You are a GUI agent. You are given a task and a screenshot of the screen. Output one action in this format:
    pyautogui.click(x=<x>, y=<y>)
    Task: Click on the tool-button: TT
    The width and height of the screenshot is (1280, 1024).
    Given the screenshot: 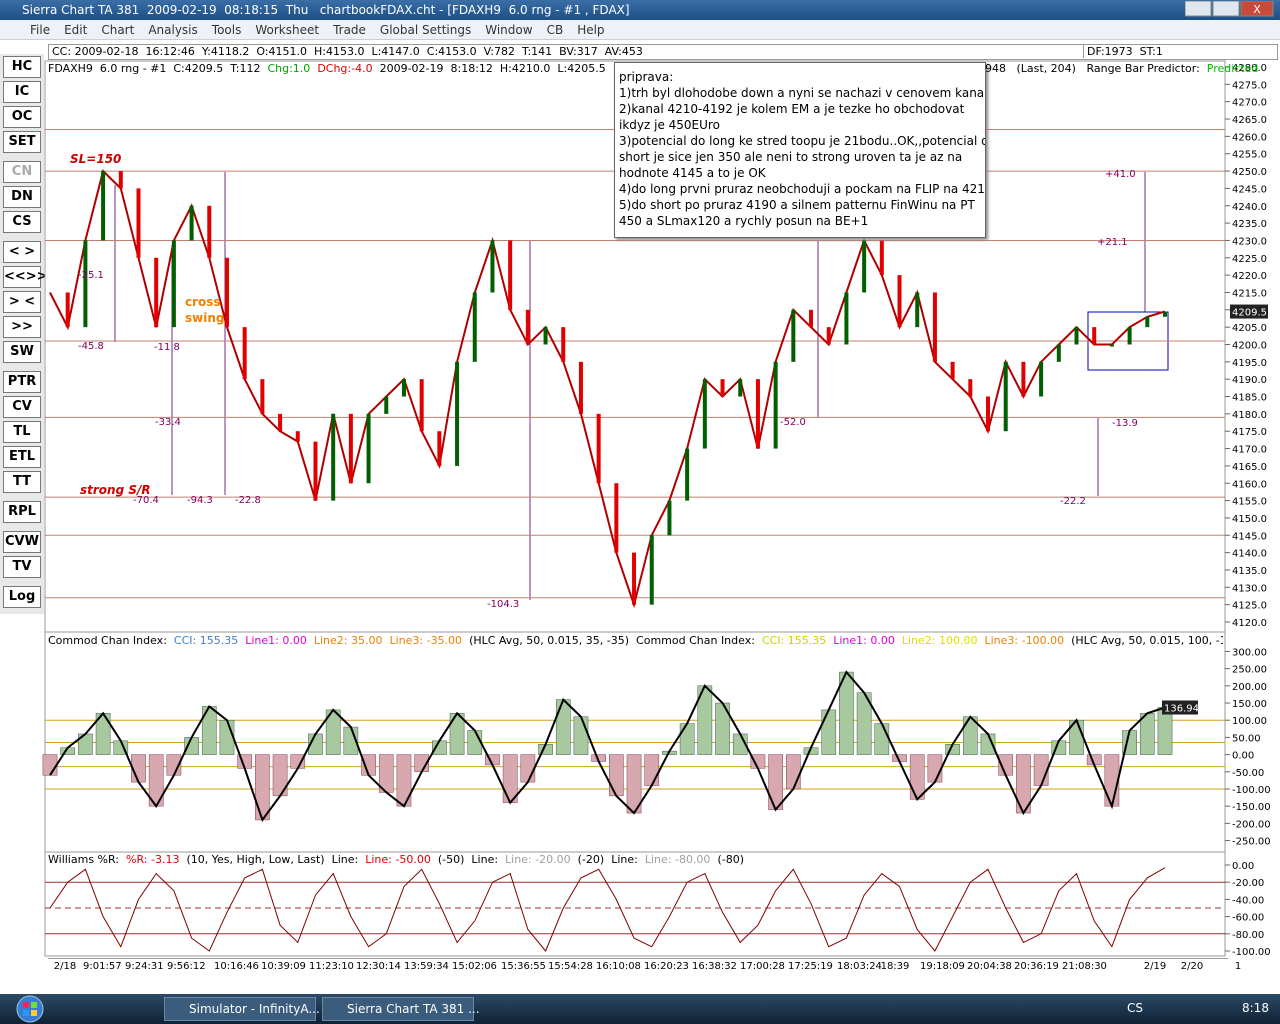 What is the action you would take?
    pyautogui.click(x=22, y=482)
    